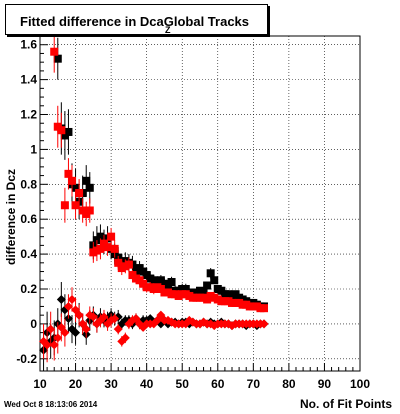 The width and height of the screenshot is (400, 414). What do you see at coordinates (111, 384) in the screenshot?
I see `x-tick-label: 30` at bounding box center [111, 384].